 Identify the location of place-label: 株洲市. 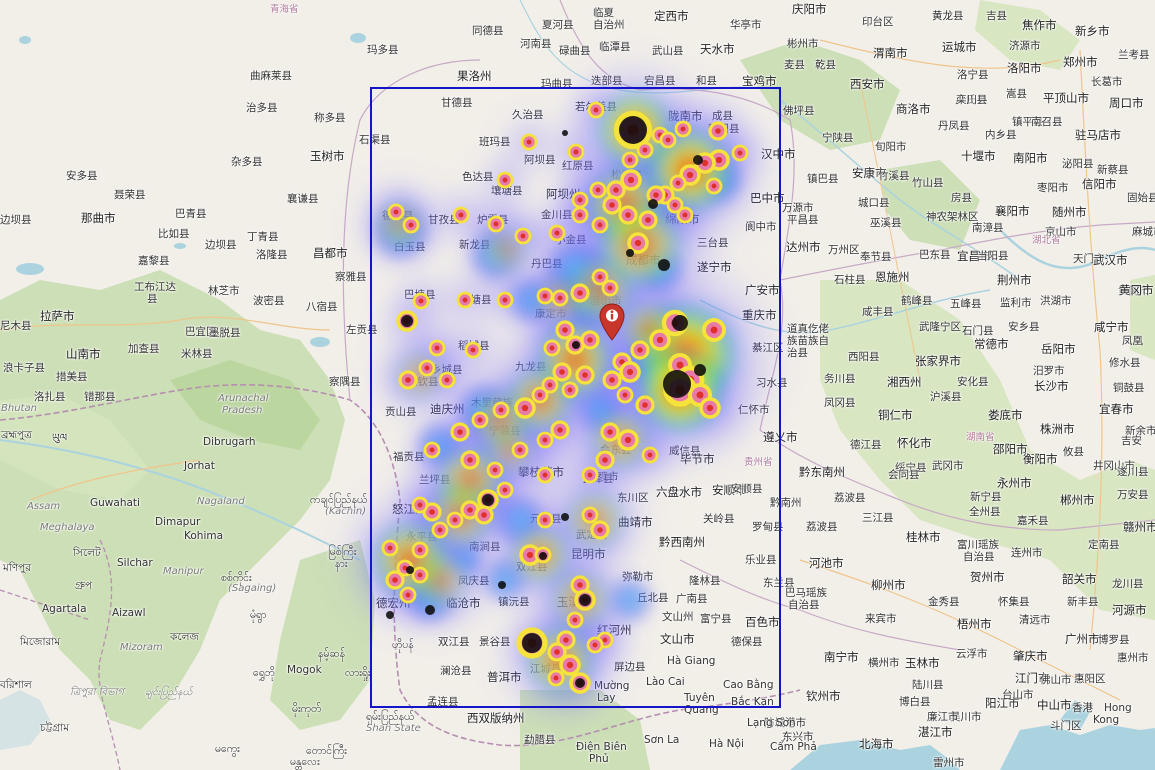
(1057, 429).